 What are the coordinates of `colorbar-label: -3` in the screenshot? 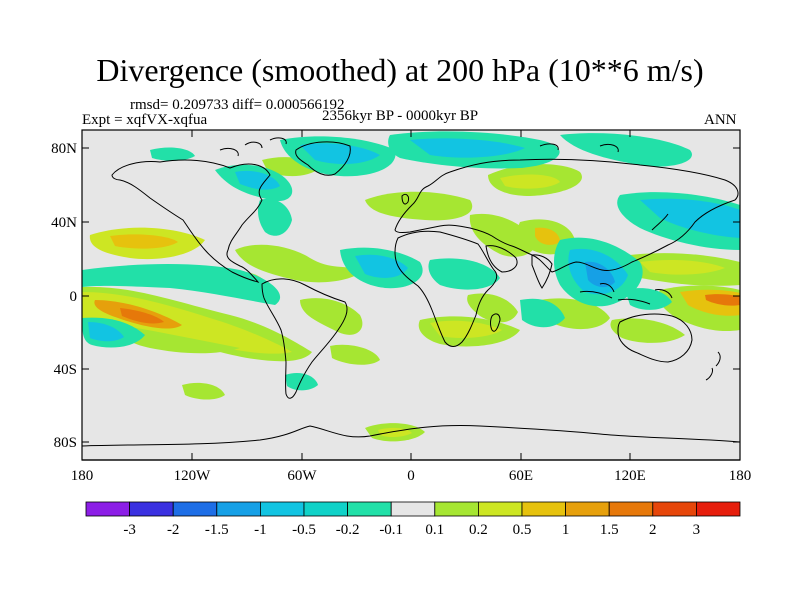 It's located at (129, 530).